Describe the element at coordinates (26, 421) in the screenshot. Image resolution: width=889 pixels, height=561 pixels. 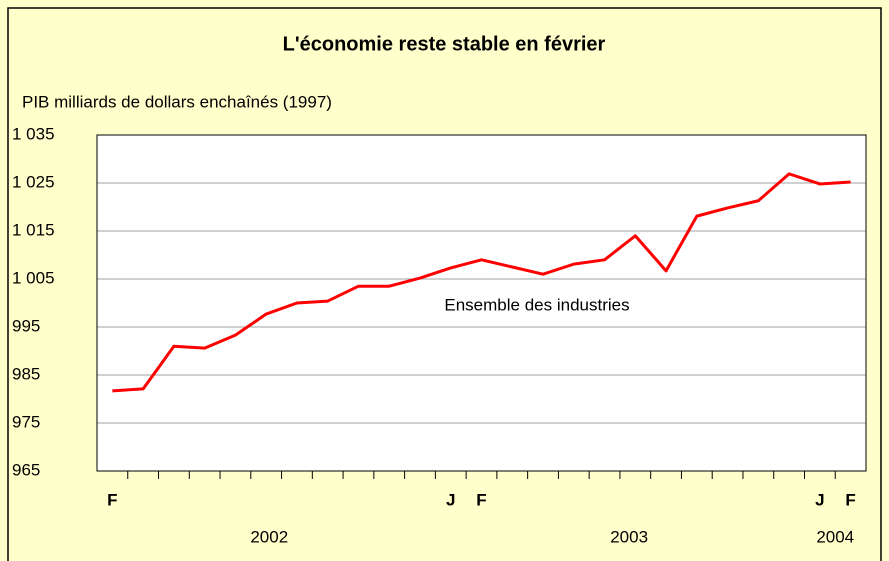
I see `y-tick-label: 975` at that location.